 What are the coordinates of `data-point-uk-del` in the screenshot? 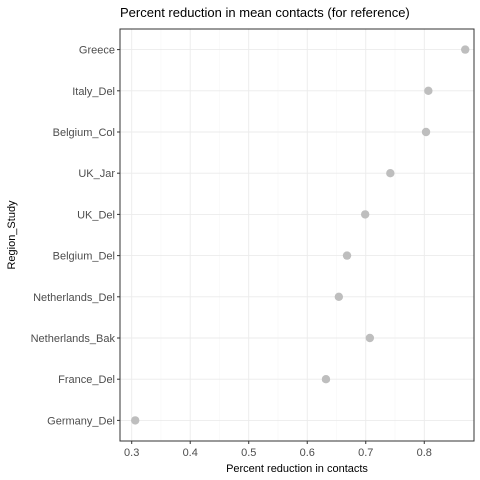 It's located at (365, 214).